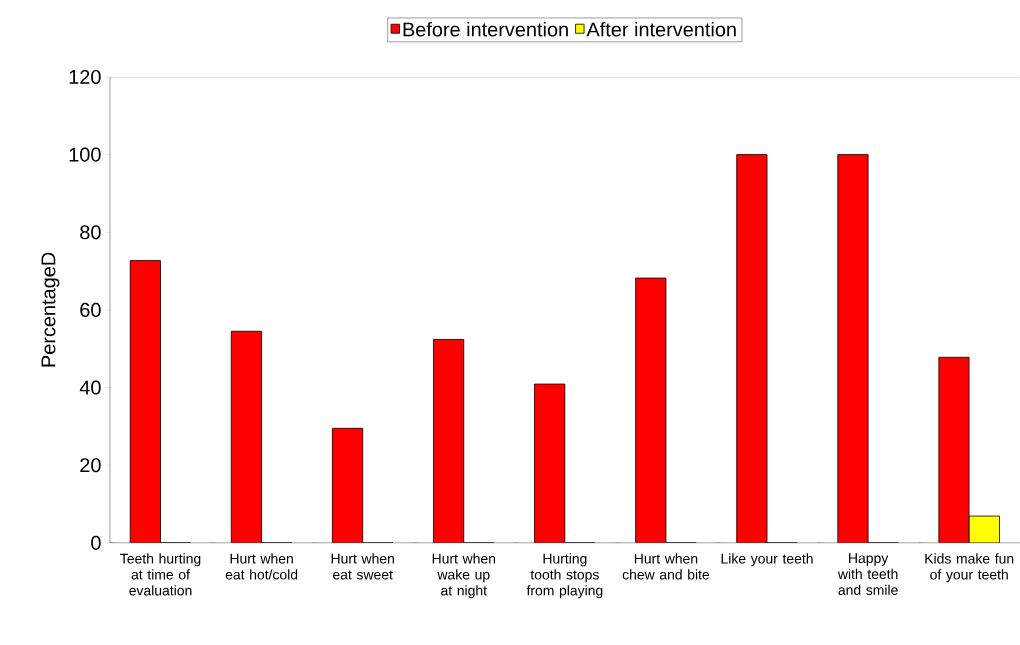  What do you see at coordinates (160, 574) in the screenshot?
I see `x-tick-label: Teeth hurting at time of evaluation` at bounding box center [160, 574].